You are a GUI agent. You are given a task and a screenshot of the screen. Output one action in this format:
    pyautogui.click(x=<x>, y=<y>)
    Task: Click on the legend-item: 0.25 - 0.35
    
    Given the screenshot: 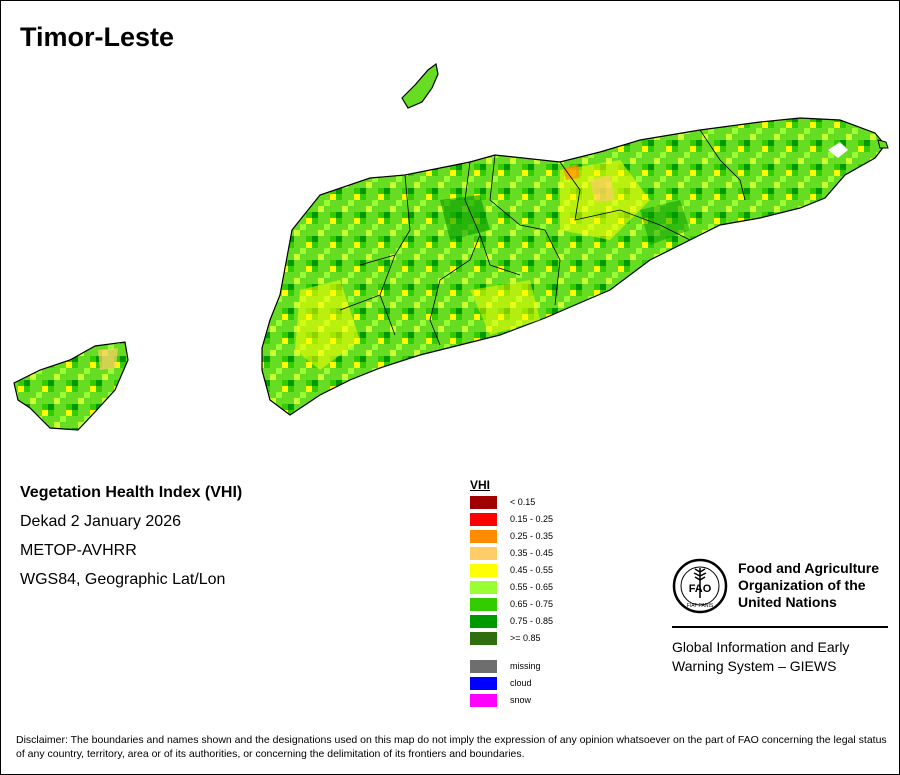 What is the action you would take?
    pyautogui.click(x=530, y=536)
    